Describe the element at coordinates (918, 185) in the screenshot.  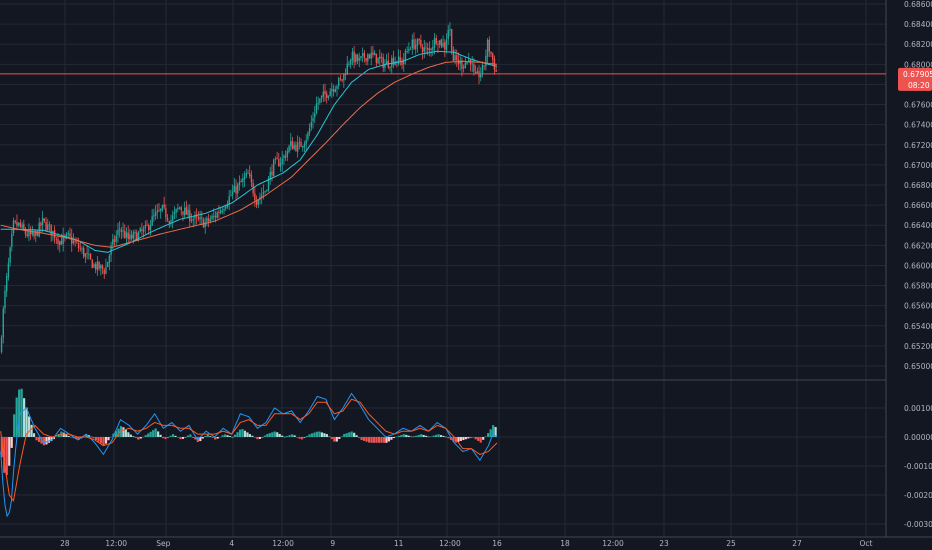
I see `price-axis-tick-label: 0.66800` at that location.